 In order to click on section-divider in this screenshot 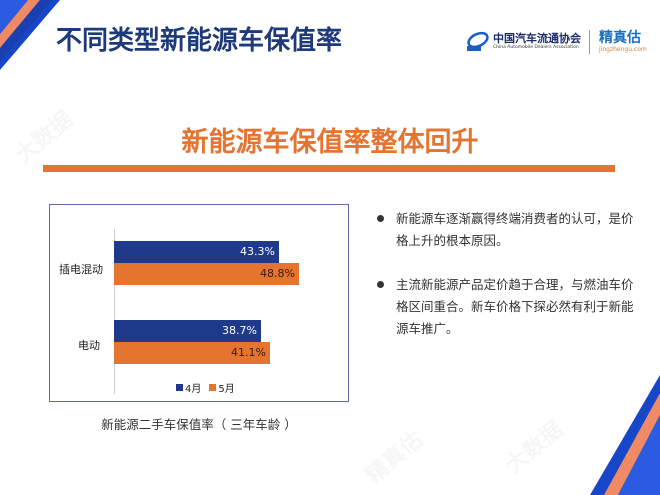, I will do `click(329, 168)`.